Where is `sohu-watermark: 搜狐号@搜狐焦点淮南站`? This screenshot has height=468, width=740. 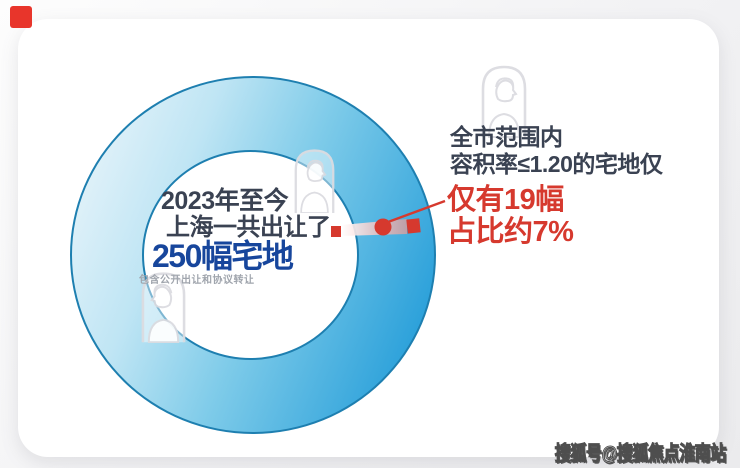 sohu-watermark: 搜狐号@搜狐焦点淮南站 is located at coordinates (640, 453).